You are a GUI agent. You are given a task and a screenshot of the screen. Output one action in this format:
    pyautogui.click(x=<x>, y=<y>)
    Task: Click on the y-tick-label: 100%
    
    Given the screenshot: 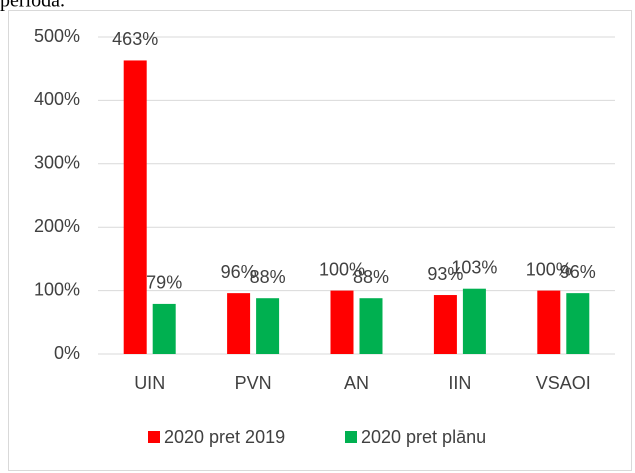 What is the action you would take?
    pyautogui.click(x=57, y=289)
    